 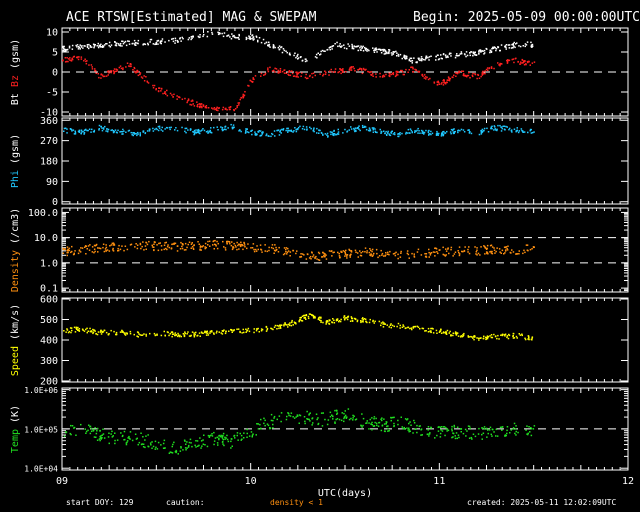 I want to click on series-speed, so click(x=298, y=327).